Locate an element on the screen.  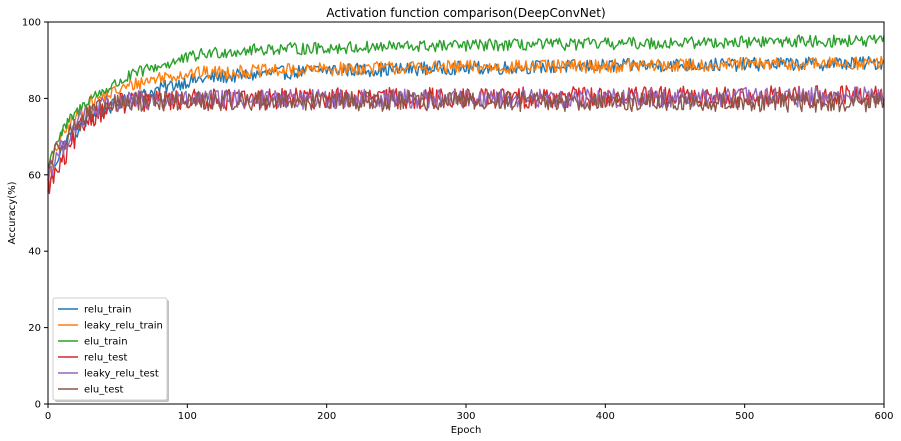
x-tick-label: 600 is located at coordinates (883, 416).